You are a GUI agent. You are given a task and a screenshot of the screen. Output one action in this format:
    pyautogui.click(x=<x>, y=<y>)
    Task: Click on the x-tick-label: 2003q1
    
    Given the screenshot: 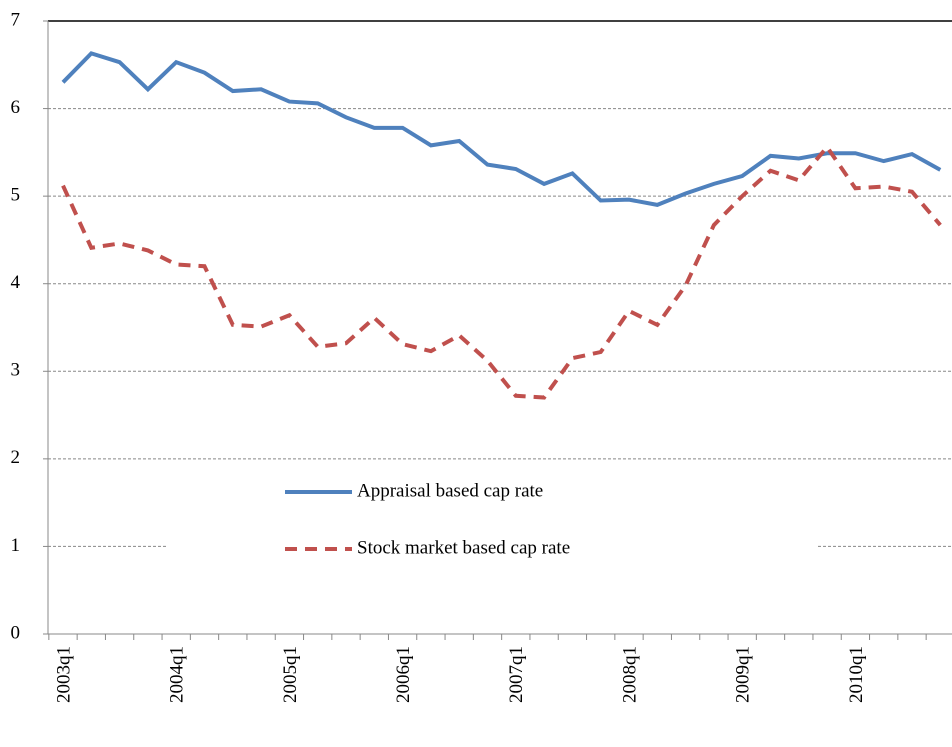 What is the action you would take?
    pyautogui.click(x=63, y=674)
    